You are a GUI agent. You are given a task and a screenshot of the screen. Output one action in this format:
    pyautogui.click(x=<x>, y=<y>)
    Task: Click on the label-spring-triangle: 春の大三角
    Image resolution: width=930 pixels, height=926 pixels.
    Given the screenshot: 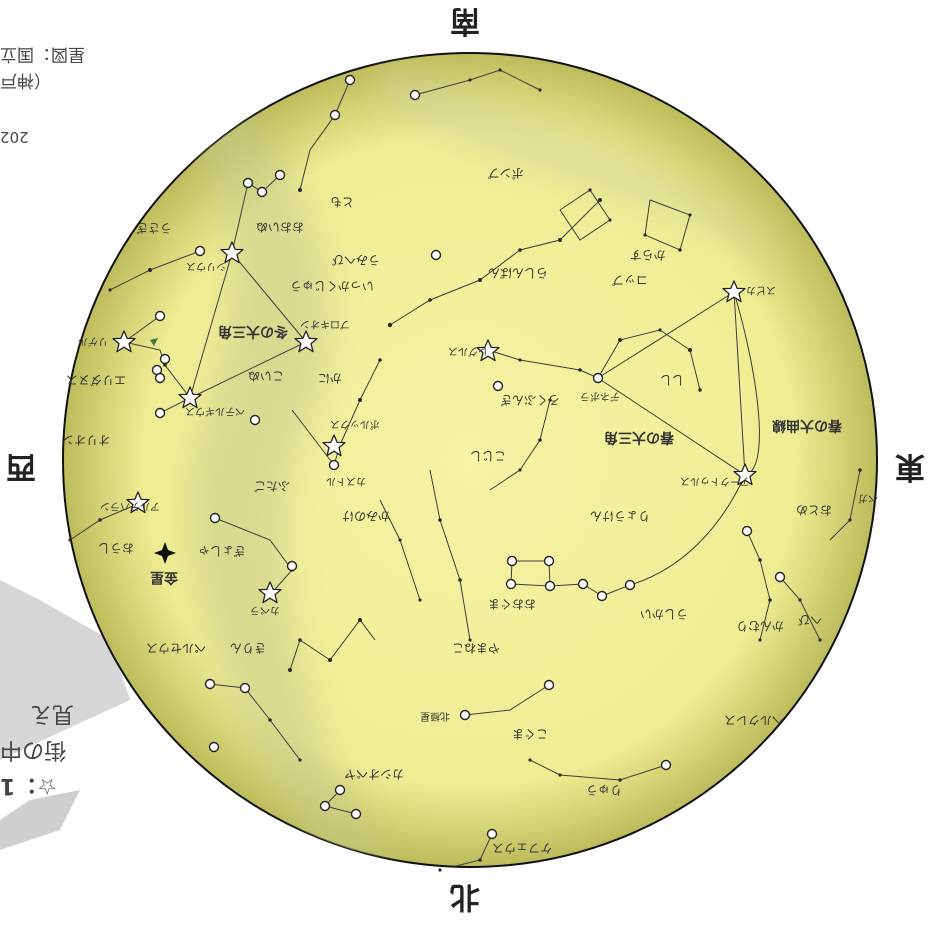 What is the action you would take?
    pyautogui.click(x=639, y=437)
    